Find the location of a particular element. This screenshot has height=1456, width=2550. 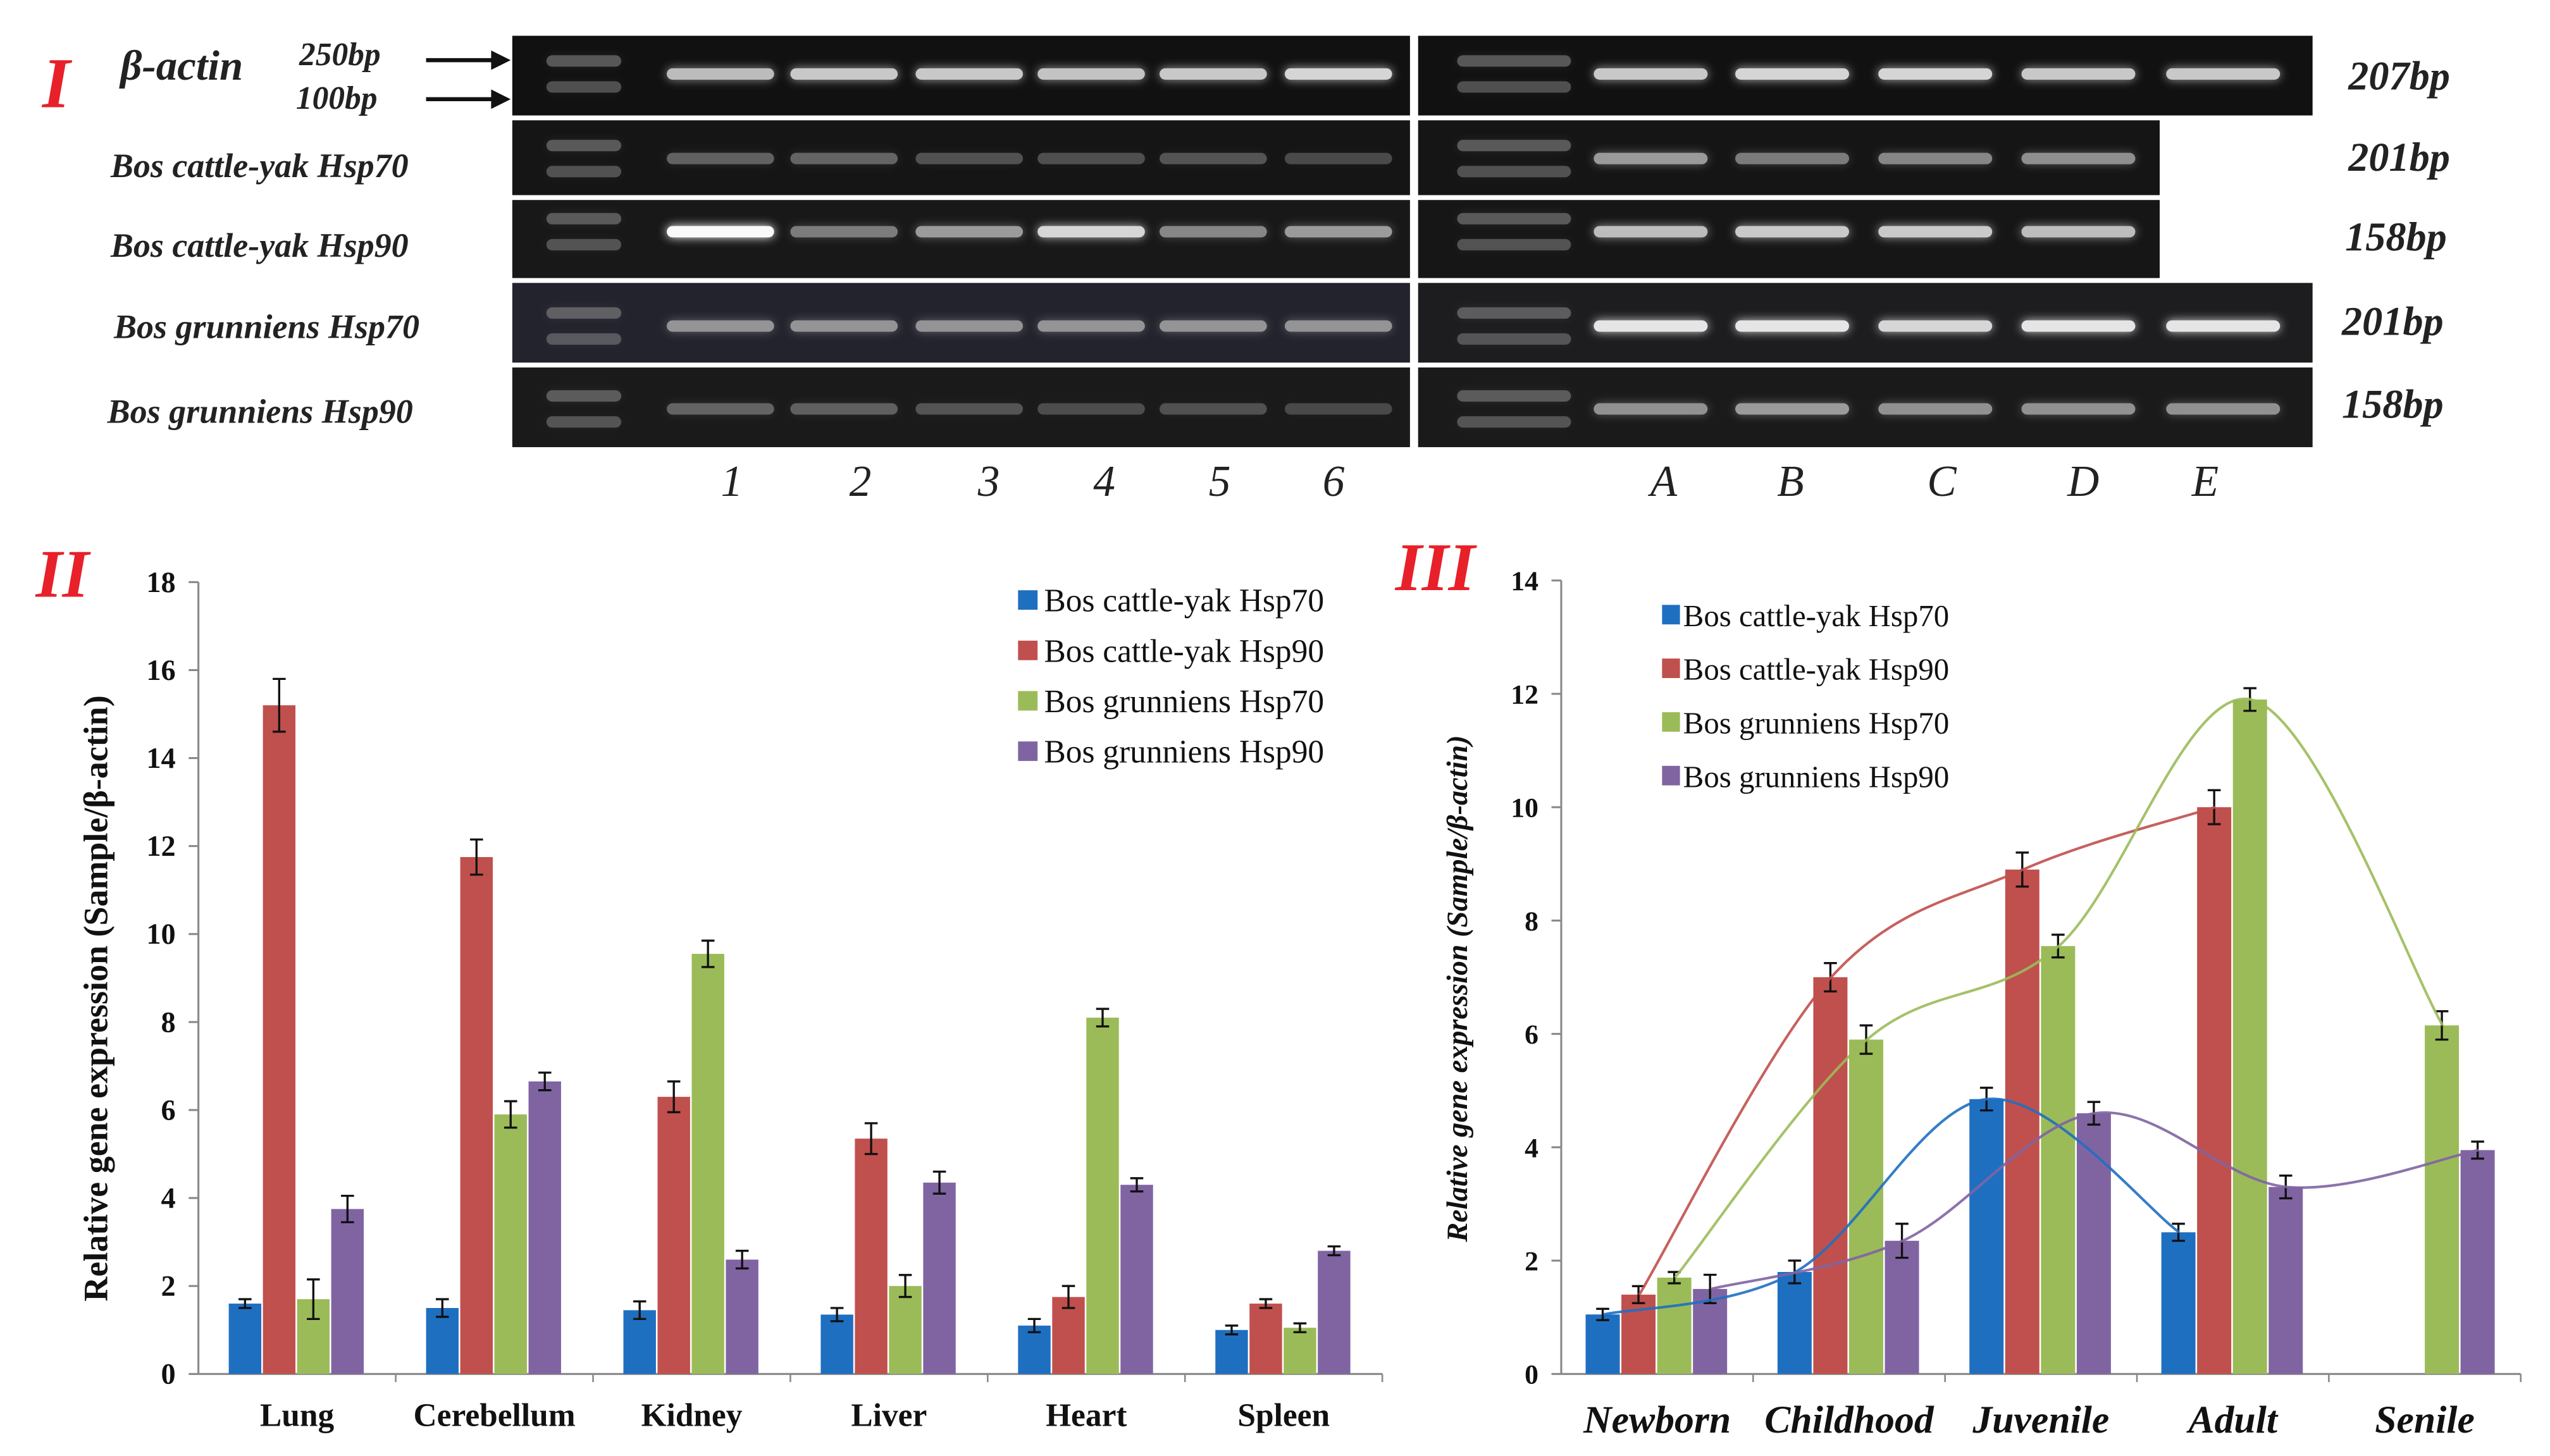

ladder-250-label: 250bp is located at coordinates (340, 55).